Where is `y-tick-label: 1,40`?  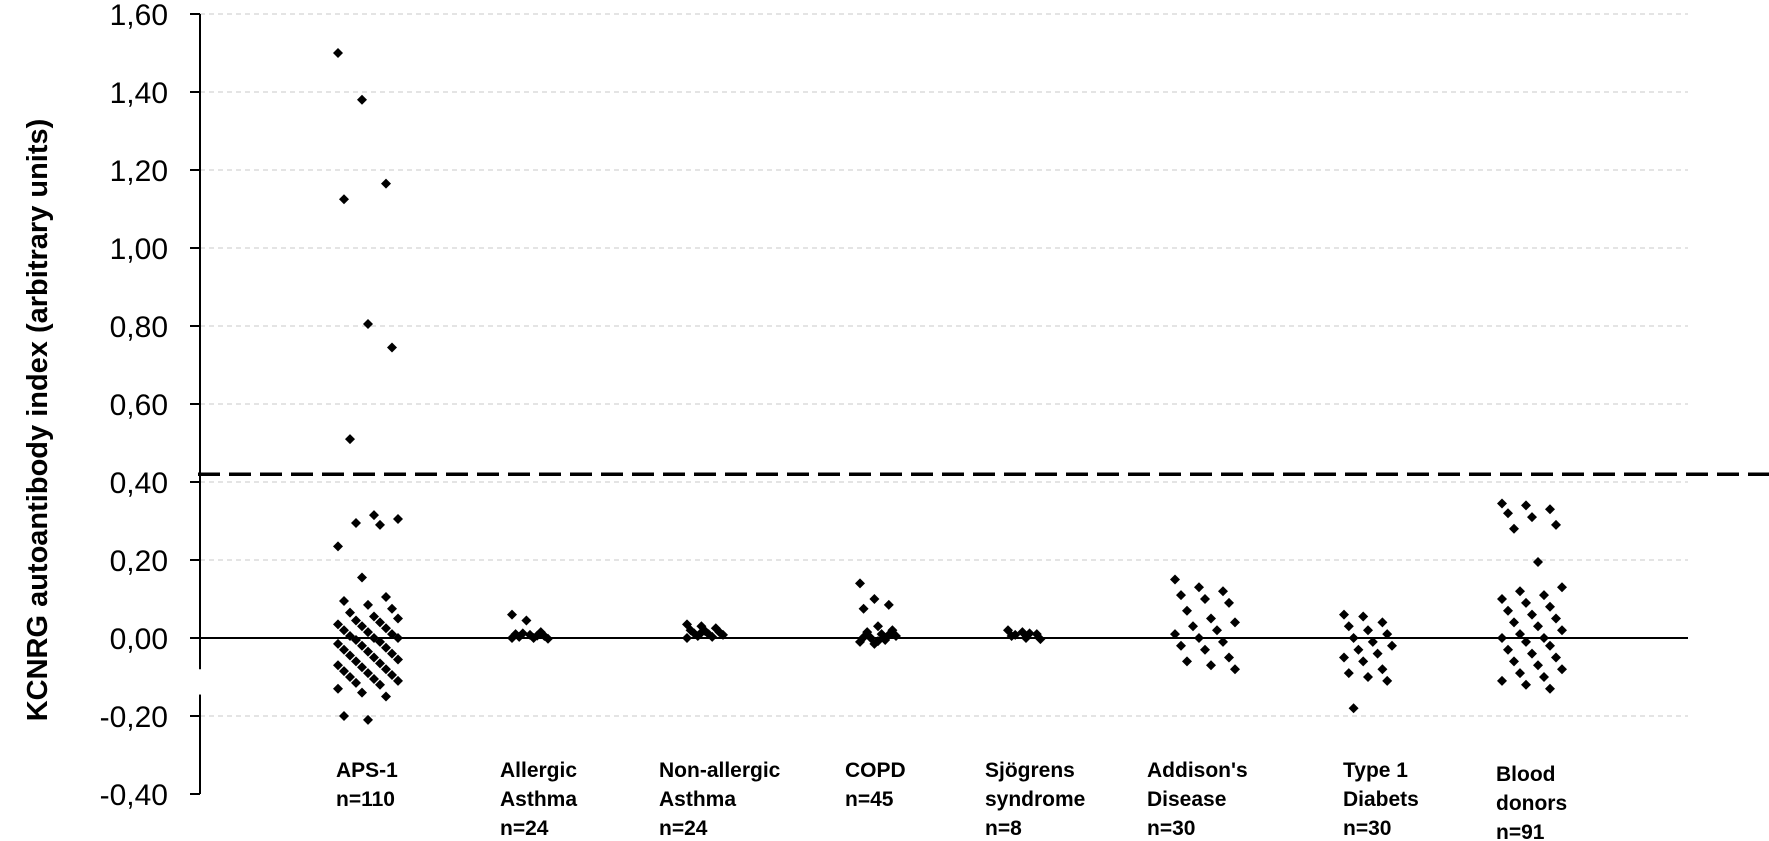
y-tick-label: 1,40 is located at coordinates (139, 93).